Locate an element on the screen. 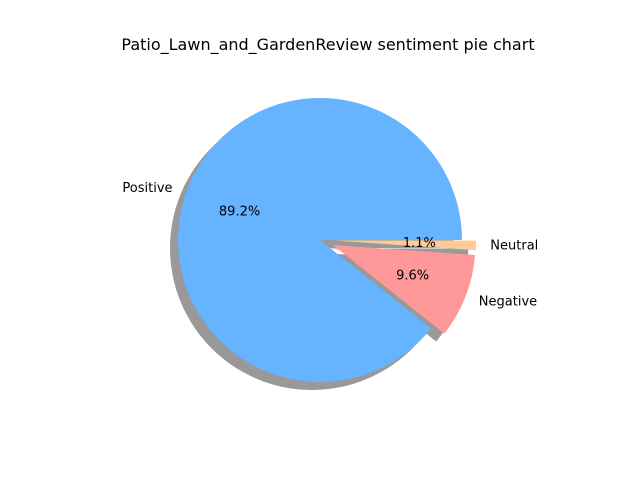 Image resolution: width=640 pixels, height=480 pixels. slice-neutral is located at coordinates (405, 245).